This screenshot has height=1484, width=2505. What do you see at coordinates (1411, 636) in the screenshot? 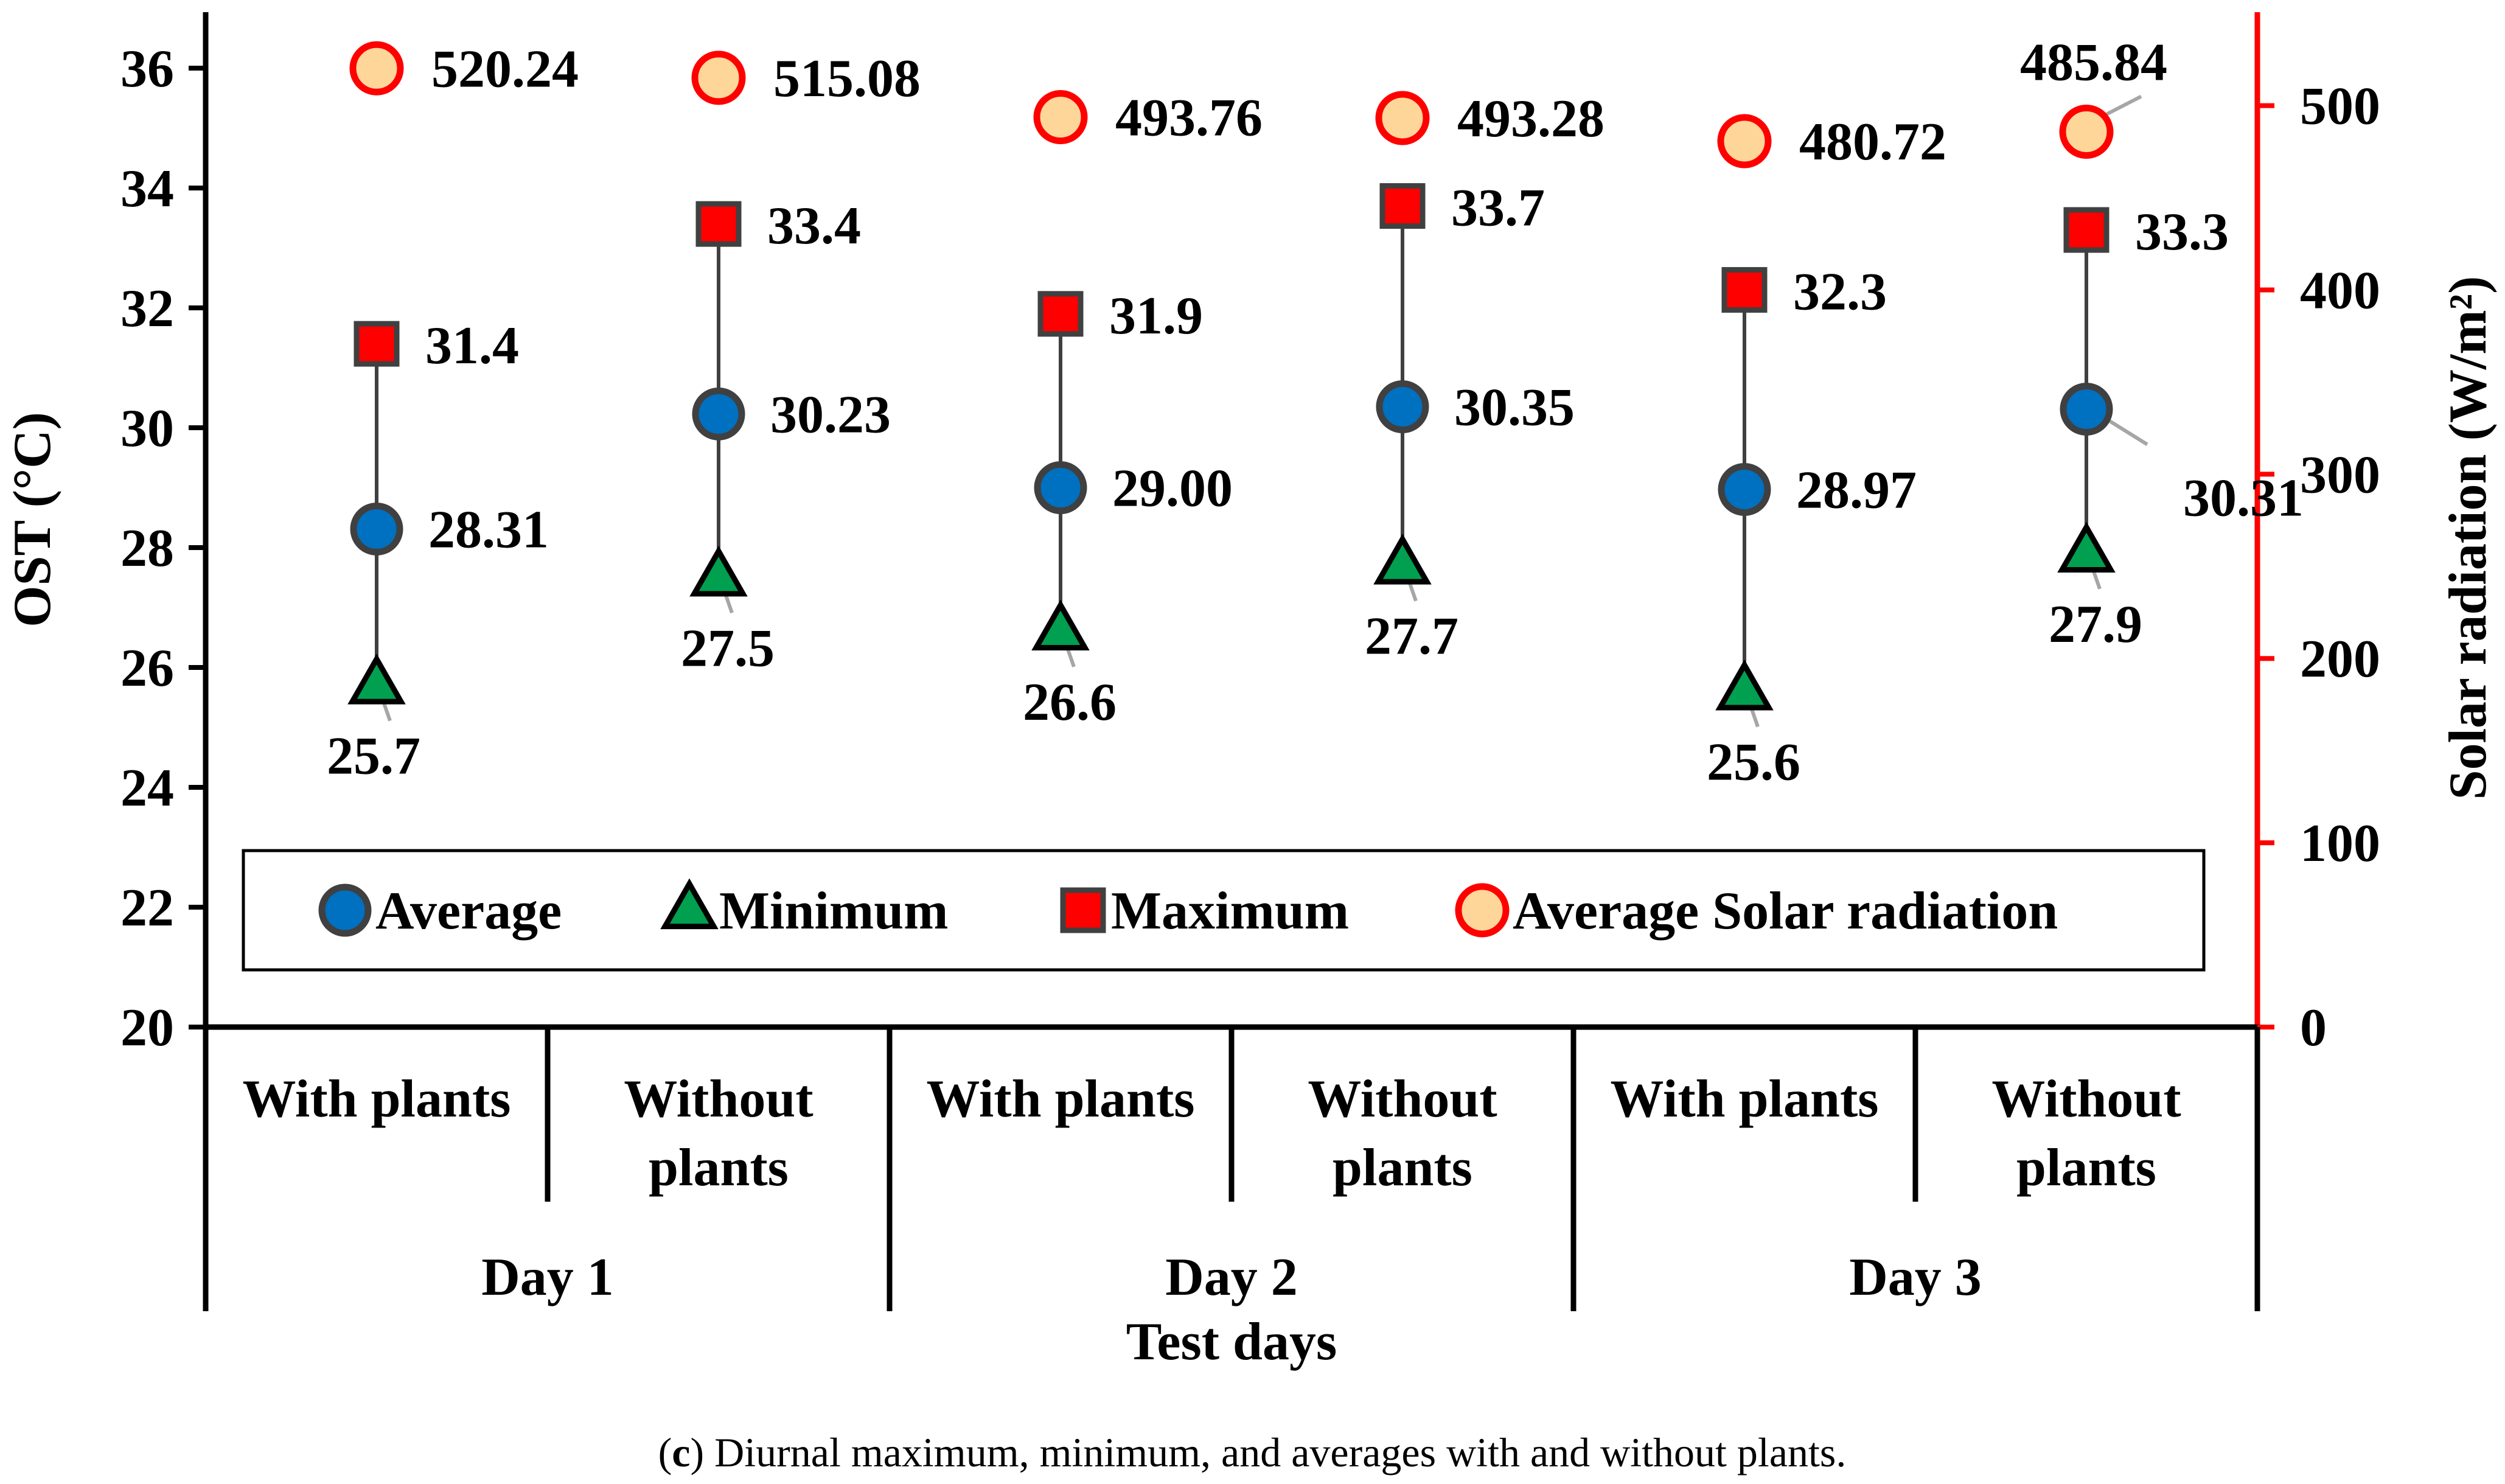
I see `label-minimum: 27.7` at bounding box center [1411, 636].